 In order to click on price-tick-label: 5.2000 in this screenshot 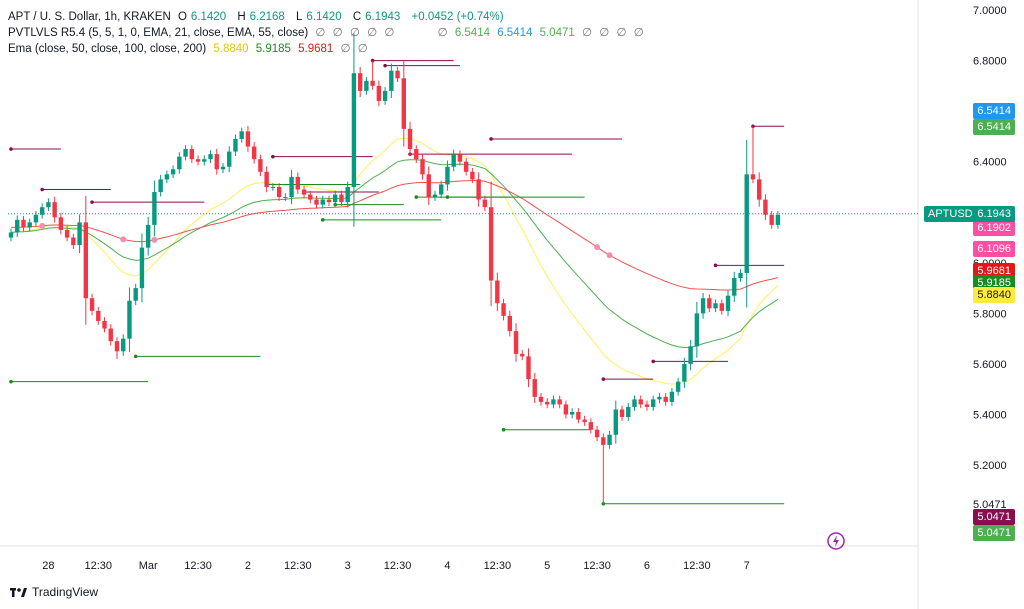, I will do `click(990, 466)`.